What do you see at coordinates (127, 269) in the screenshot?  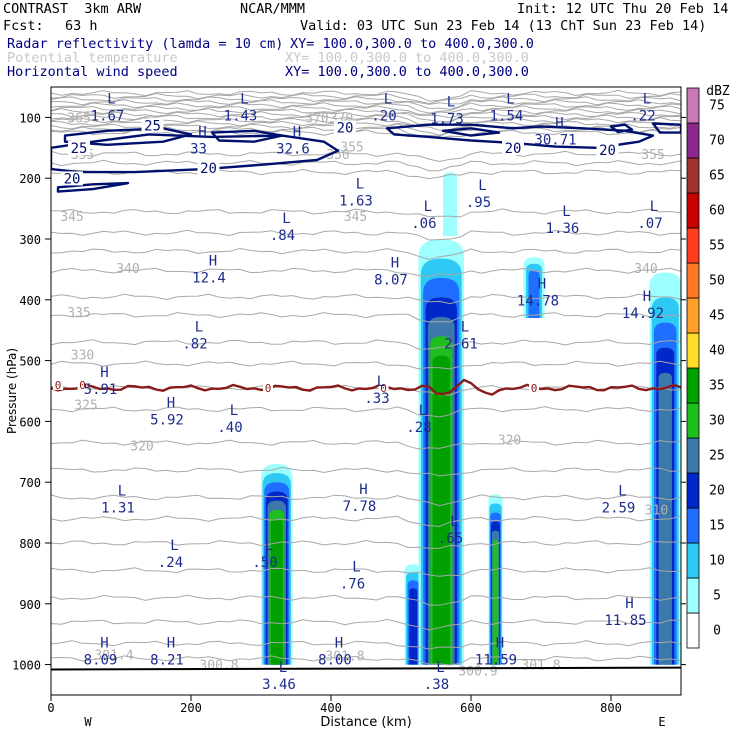 I see `theta-label: 340` at bounding box center [127, 269].